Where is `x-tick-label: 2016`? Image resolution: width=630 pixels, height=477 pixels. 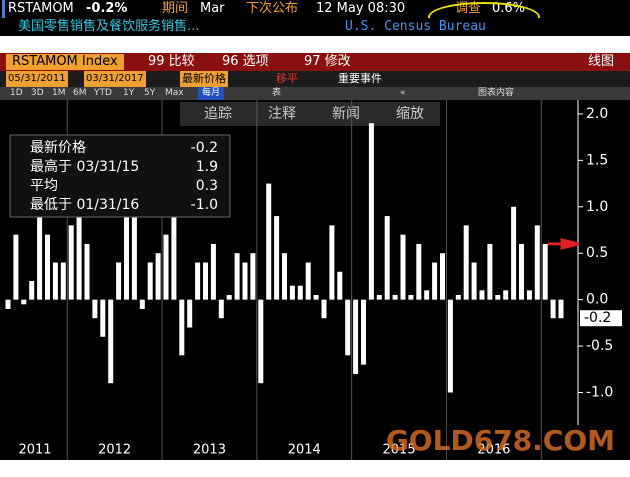
x-tick-label: 2016 is located at coordinates (493, 450).